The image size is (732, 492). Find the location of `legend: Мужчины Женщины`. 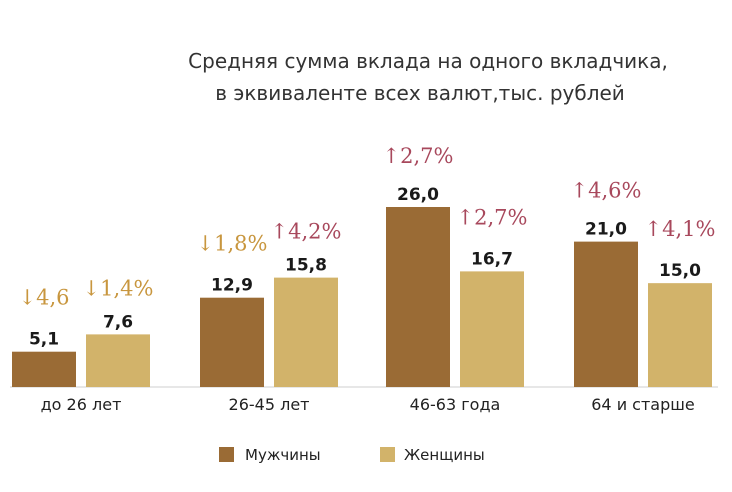

legend: Мужчины Женщины is located at coordinates (352, 455).